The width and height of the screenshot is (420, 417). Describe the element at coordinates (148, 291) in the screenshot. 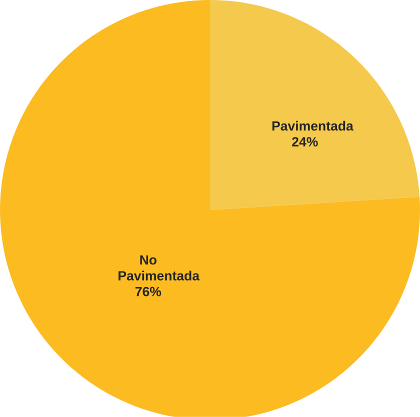

I see `data-label: 76%` at that location.